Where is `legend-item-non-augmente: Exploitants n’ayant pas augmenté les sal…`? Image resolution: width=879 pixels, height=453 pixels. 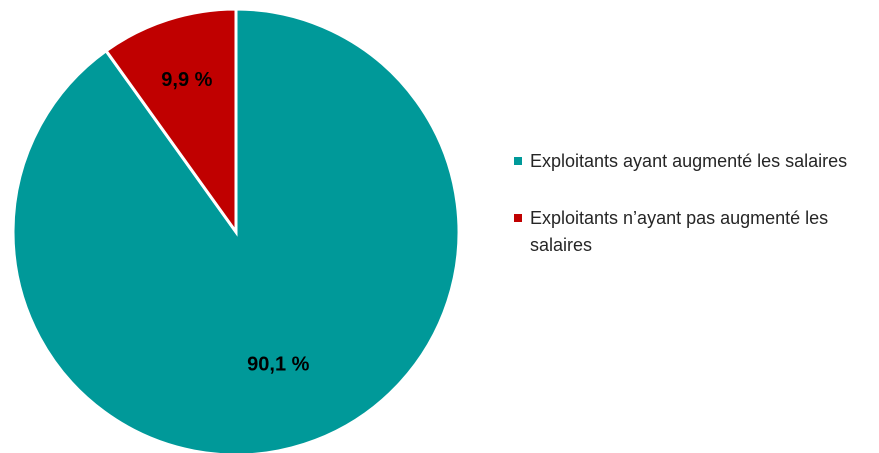 legend-item-non-augmente: Exploitants n’ayant pas augmenté les sal… is located at coordinates (692, 232).